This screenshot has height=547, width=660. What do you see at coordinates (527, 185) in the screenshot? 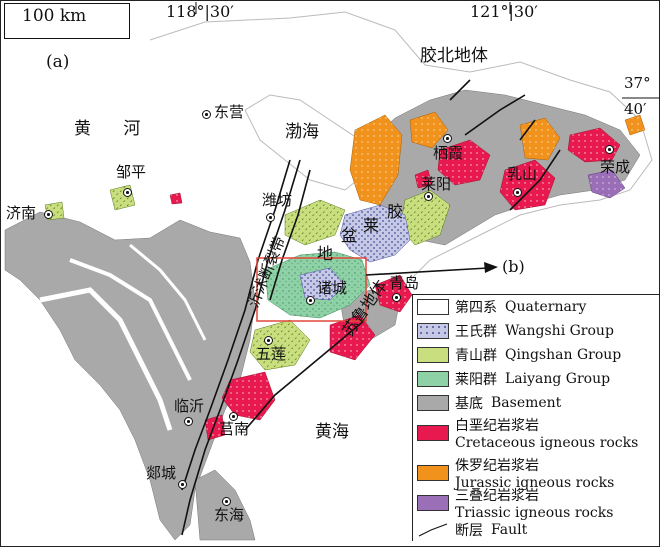
I see `cretaceous-rushan` at bounding box center [527, 185].